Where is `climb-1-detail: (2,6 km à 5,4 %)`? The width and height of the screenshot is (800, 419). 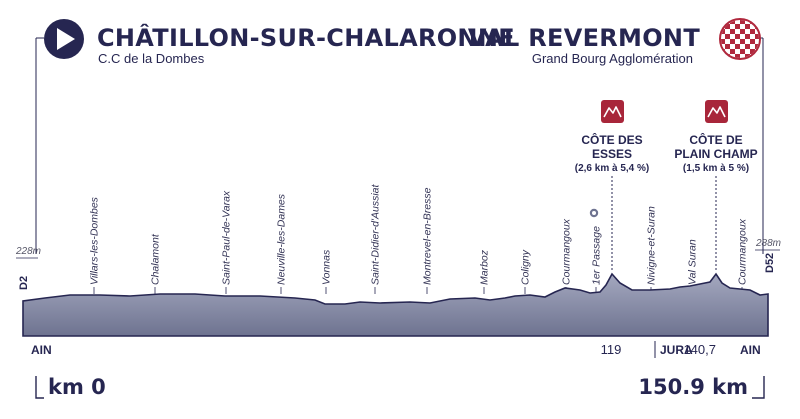
climb-1-detail: (2,6 km à 5,4 %) is located at coordinates (612, 168).